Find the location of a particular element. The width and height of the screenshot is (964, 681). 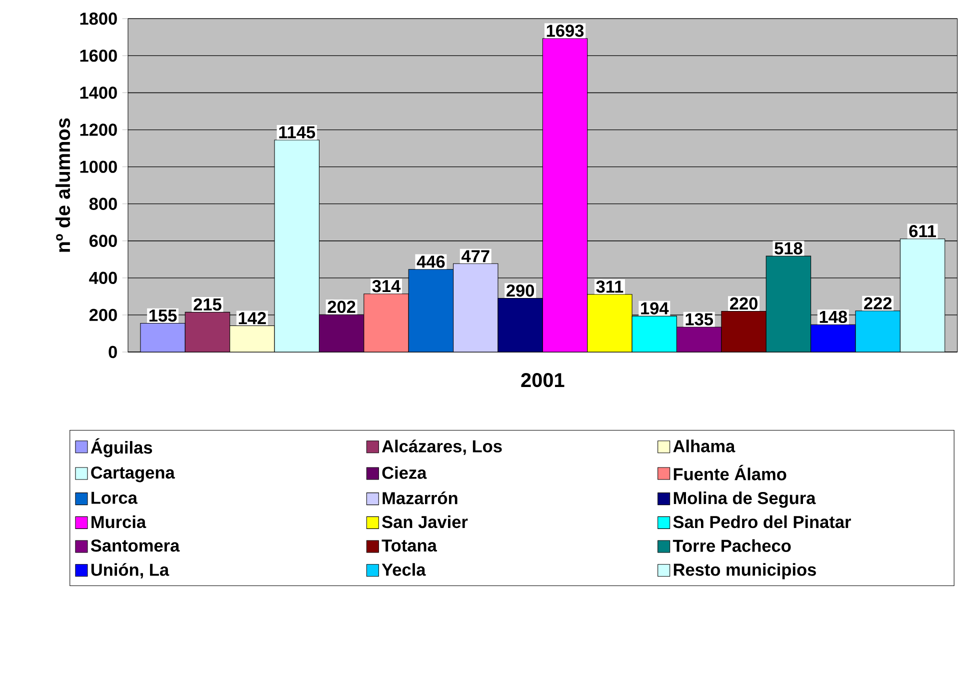

data-label: 446 is located at coordinates (430, 261).